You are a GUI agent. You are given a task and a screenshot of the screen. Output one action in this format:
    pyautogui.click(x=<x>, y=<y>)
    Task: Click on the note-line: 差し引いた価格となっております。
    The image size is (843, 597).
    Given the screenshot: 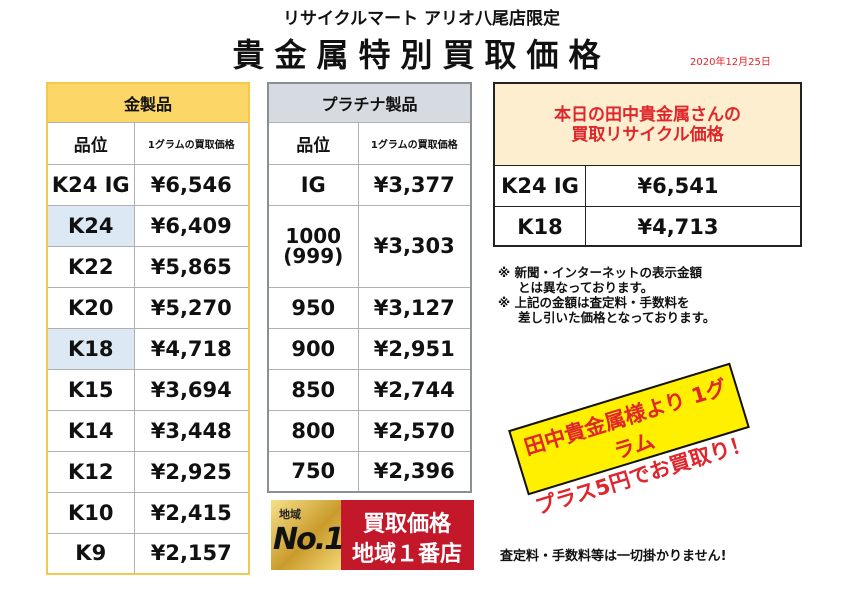 What is the action you would take?
    pyautogui.click(x=617, y=317)
    